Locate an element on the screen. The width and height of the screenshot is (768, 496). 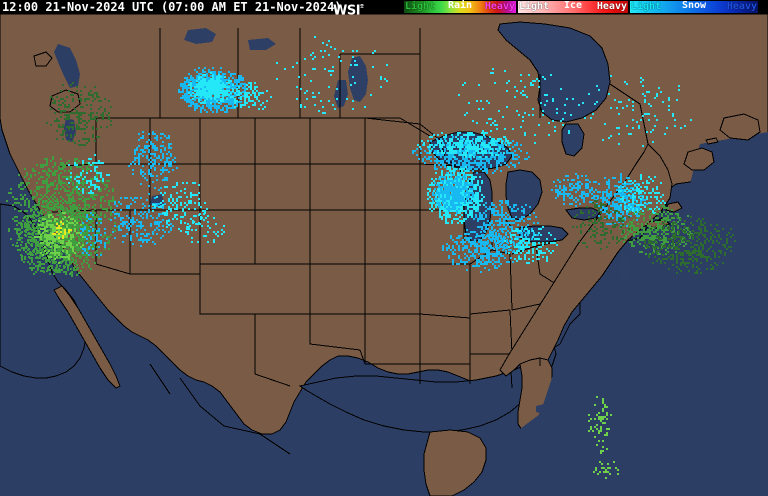
wsi-logo-text: WSI is located at coordinates (347, 11).